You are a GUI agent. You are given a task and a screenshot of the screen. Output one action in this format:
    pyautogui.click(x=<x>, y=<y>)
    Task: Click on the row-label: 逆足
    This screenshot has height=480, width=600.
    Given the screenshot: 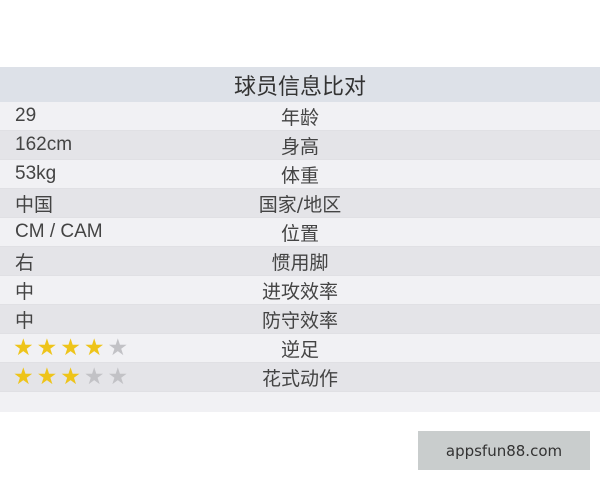 What is the action you would take?
    pyautogui.click(x=299, y=349)
    